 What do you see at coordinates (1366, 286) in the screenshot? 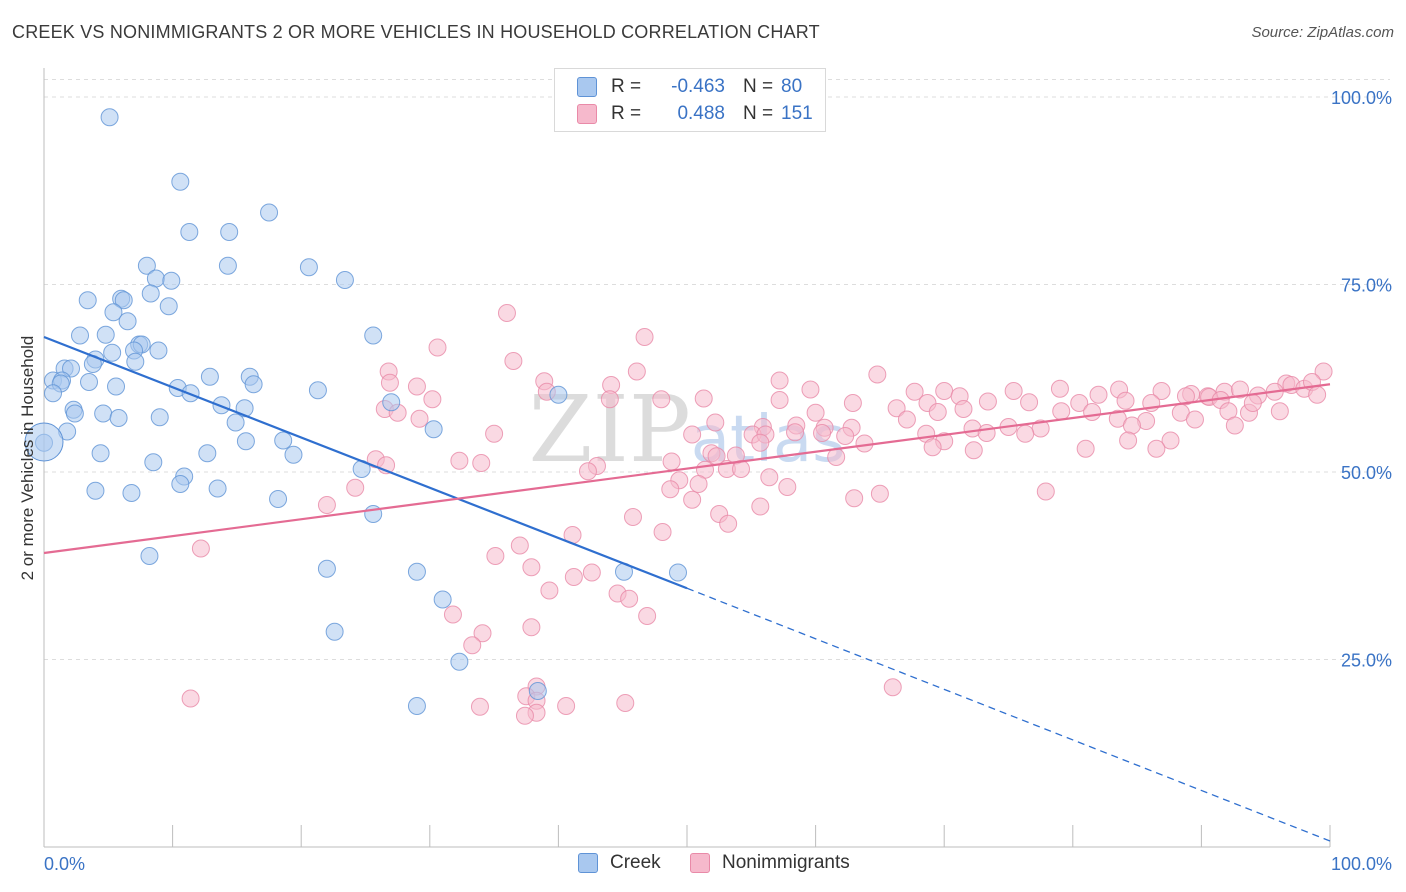
I see `y-tick-label: 75.0%` at bounding box center [1366, 286].